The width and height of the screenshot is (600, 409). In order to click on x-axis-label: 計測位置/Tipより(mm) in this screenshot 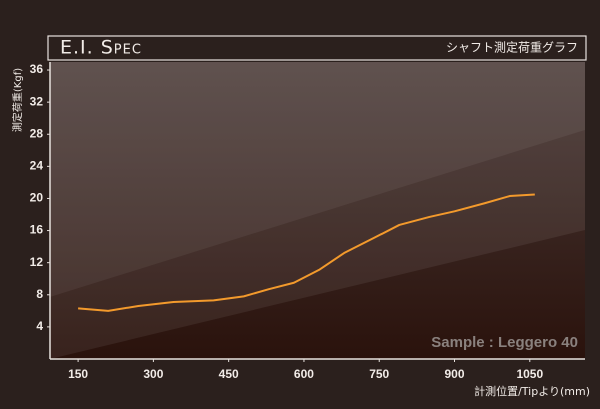, I will do `click(532, 391)`.